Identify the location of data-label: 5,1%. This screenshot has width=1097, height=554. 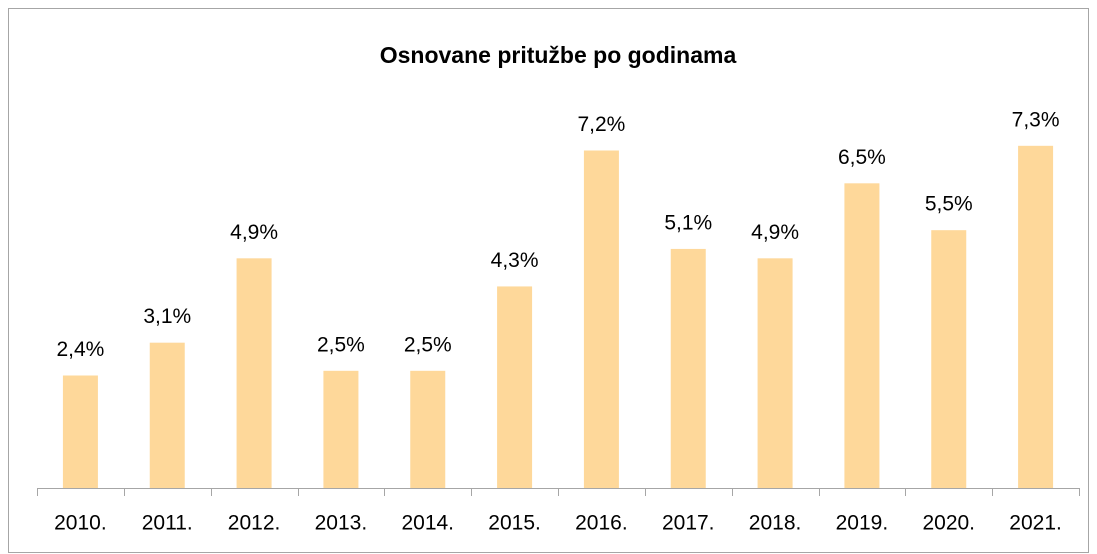
(688, 222).